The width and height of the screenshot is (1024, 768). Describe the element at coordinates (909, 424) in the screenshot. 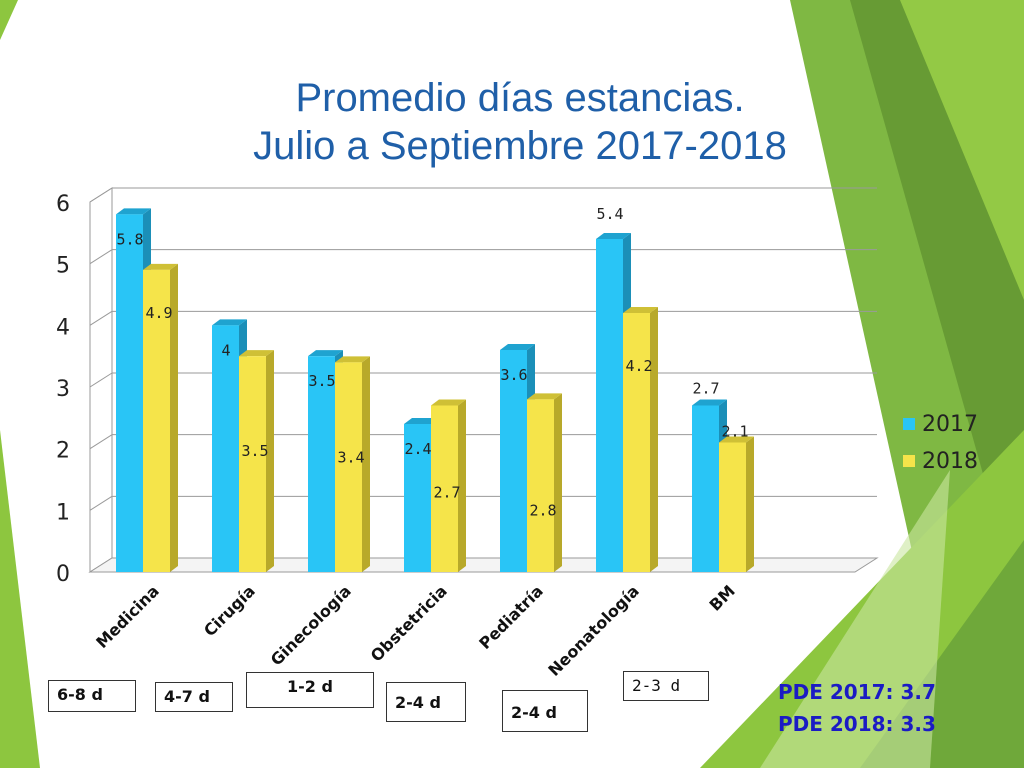

I see `legend-swatch-2017` at that location.